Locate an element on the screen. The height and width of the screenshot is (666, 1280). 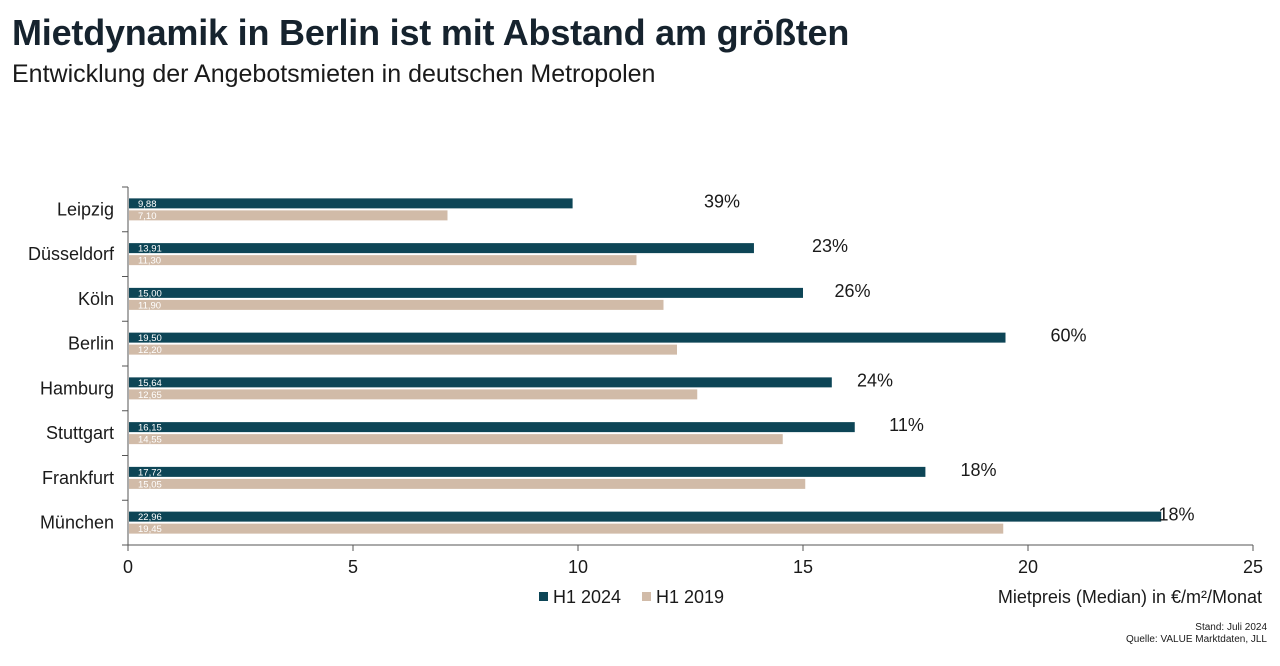
legend-swatch-h1-2024 is located at coordinates (543, 596).